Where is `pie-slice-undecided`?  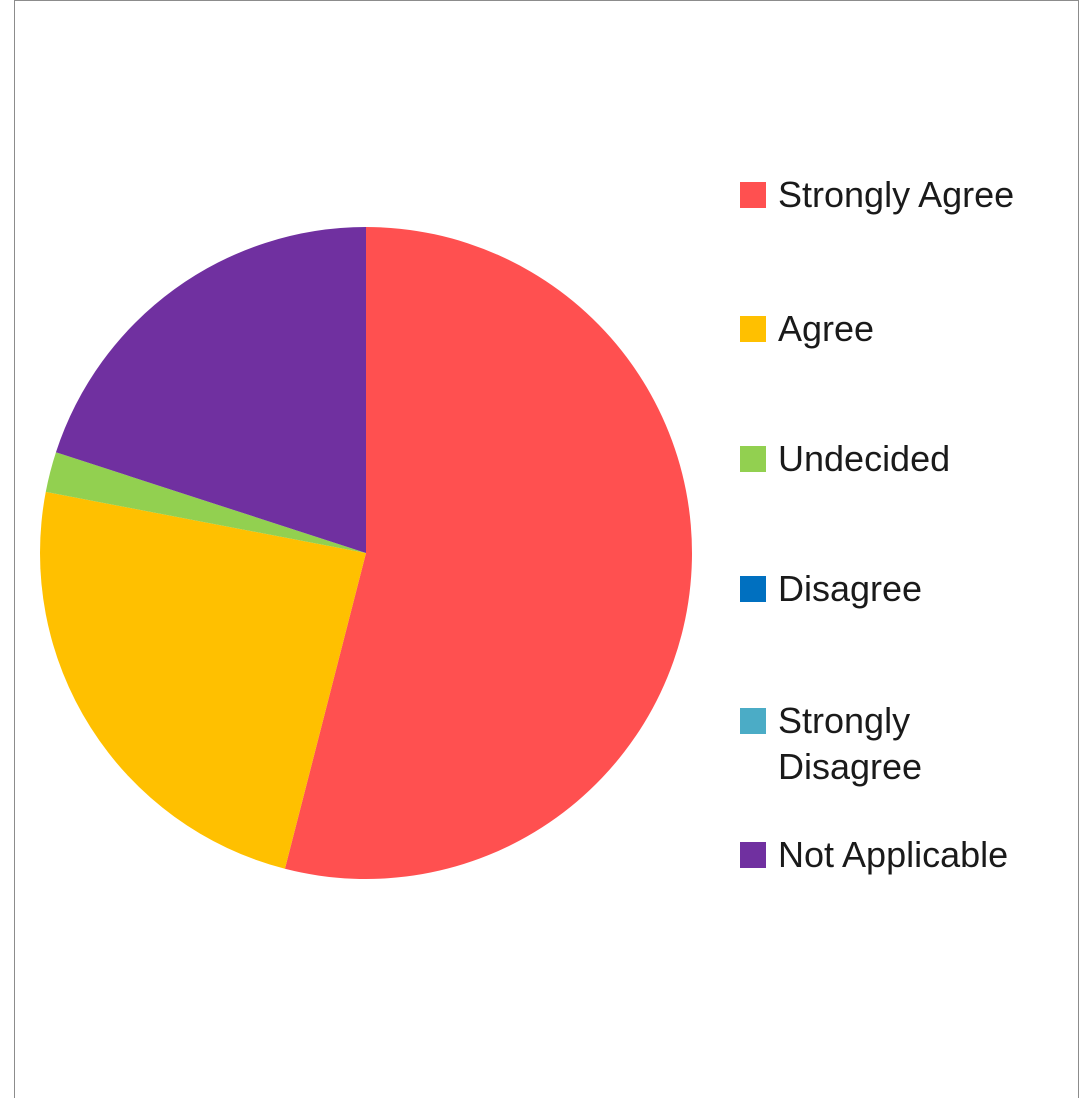 pie-slice-undecided is located at coordinates (206, 502).